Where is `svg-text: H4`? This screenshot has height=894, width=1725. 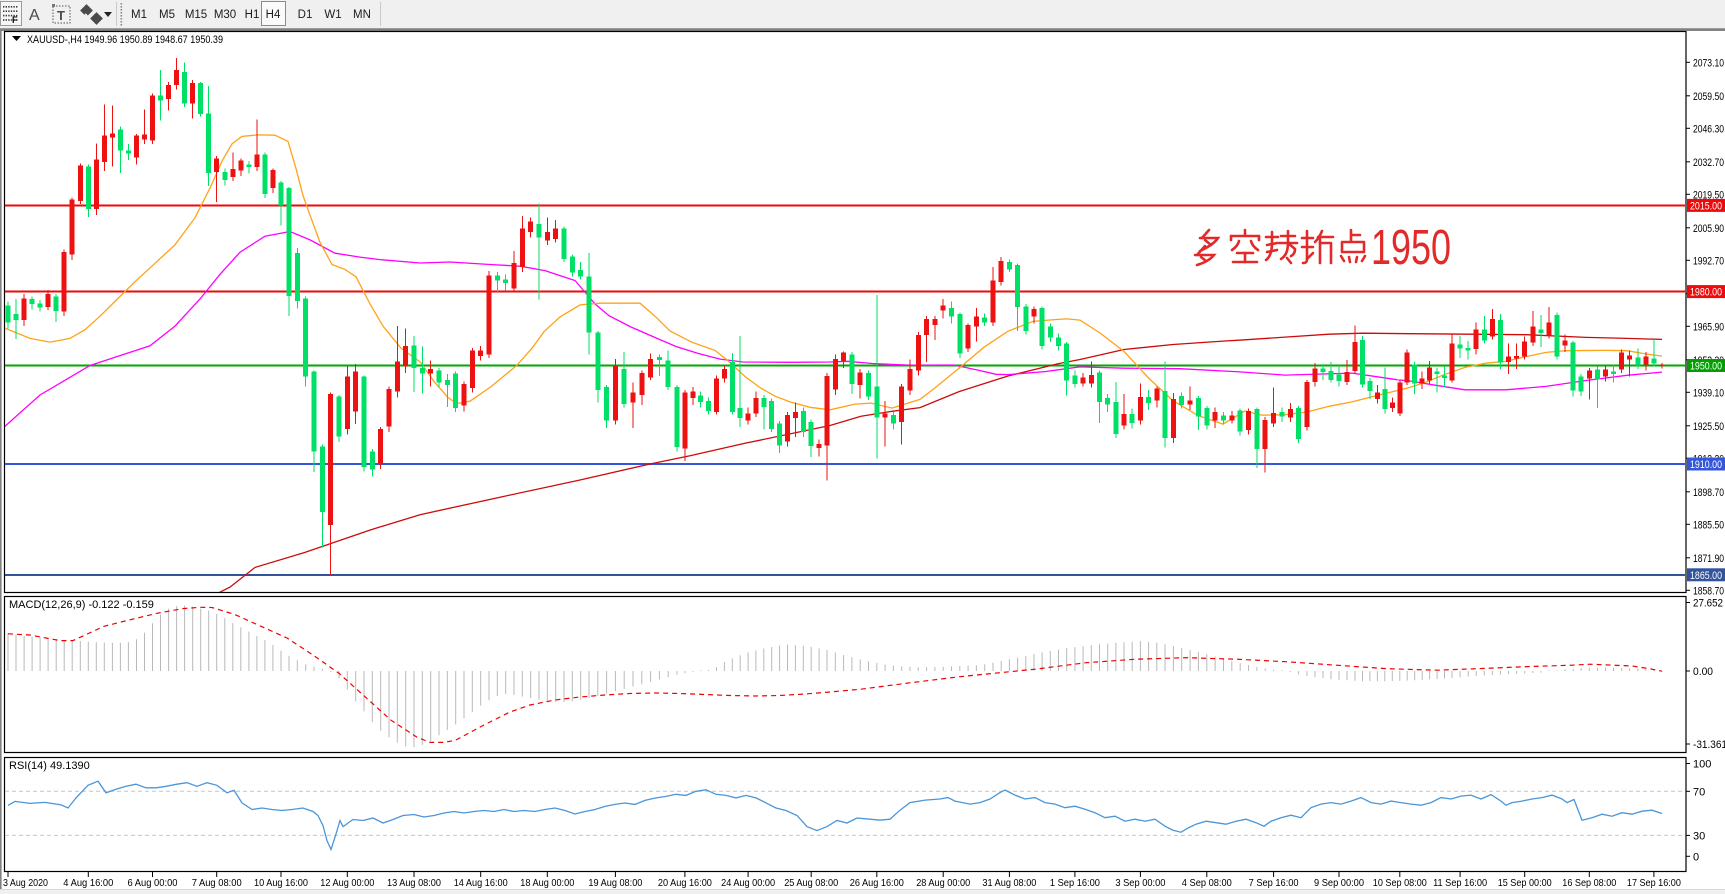 svg-text: H4 is located at coordinates (273, 15).